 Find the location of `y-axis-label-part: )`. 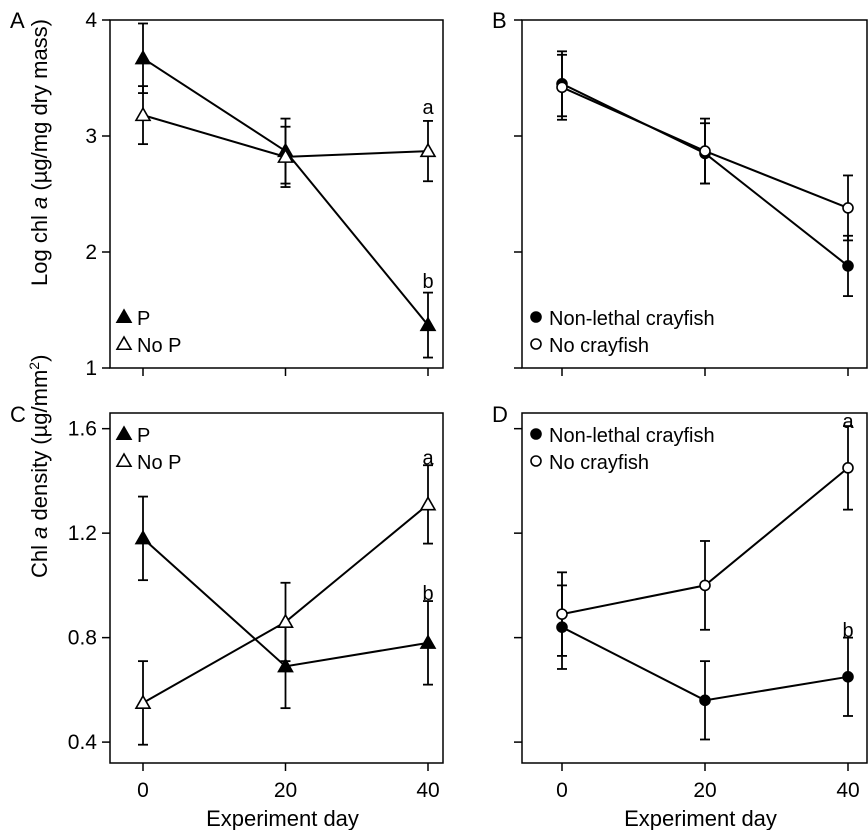

y-axis-label-part: ) is located at coordinates (39, 358).